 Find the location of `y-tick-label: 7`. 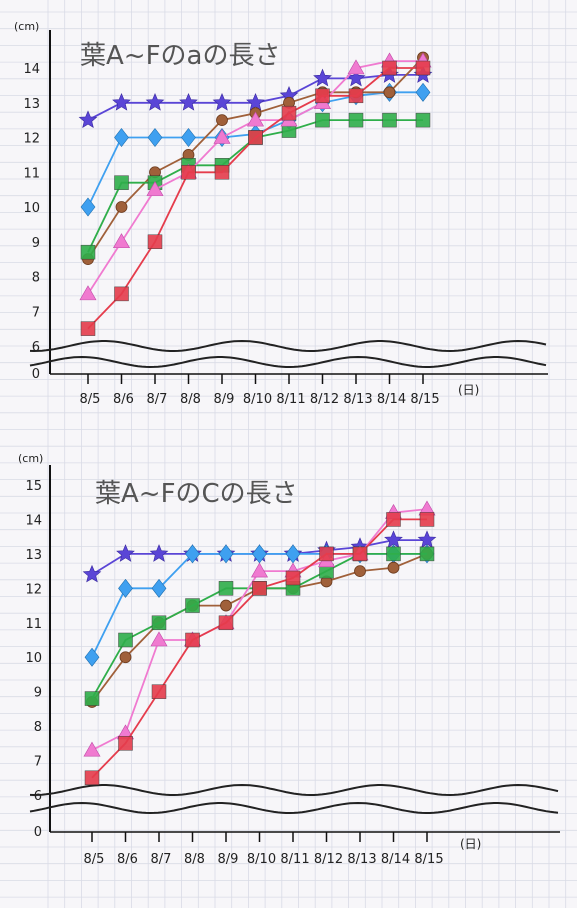

y-tick-label: 7 is located at coordinates (38, 762).